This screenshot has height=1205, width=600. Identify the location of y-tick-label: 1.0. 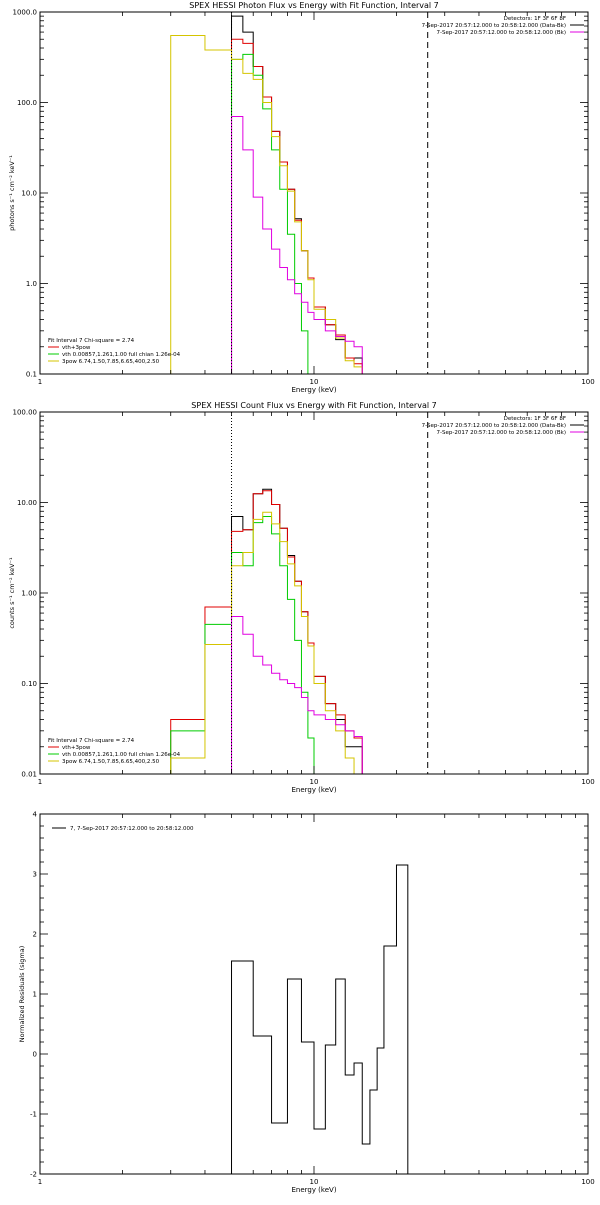
(31, 284).